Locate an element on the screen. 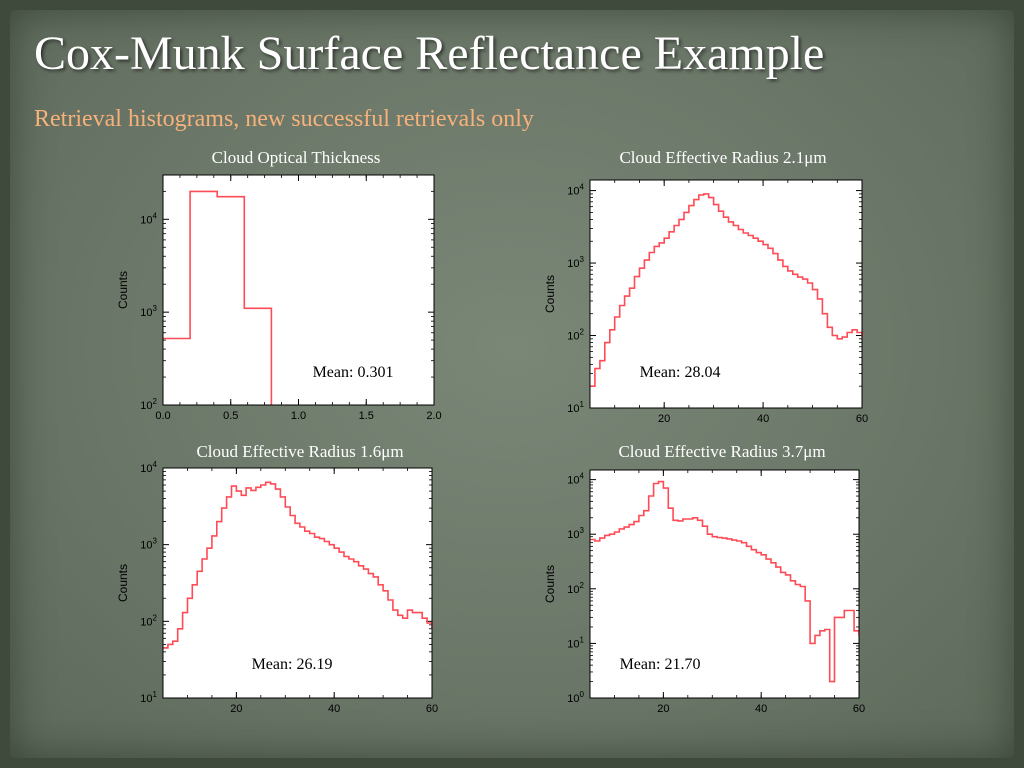 This screenshot has width=1024, height=768. chart-cer16: 10¹ 10² 10³ 10⁴ 20 40 60 Counts Mean: 26.19 is located at coordinates (277, 587).